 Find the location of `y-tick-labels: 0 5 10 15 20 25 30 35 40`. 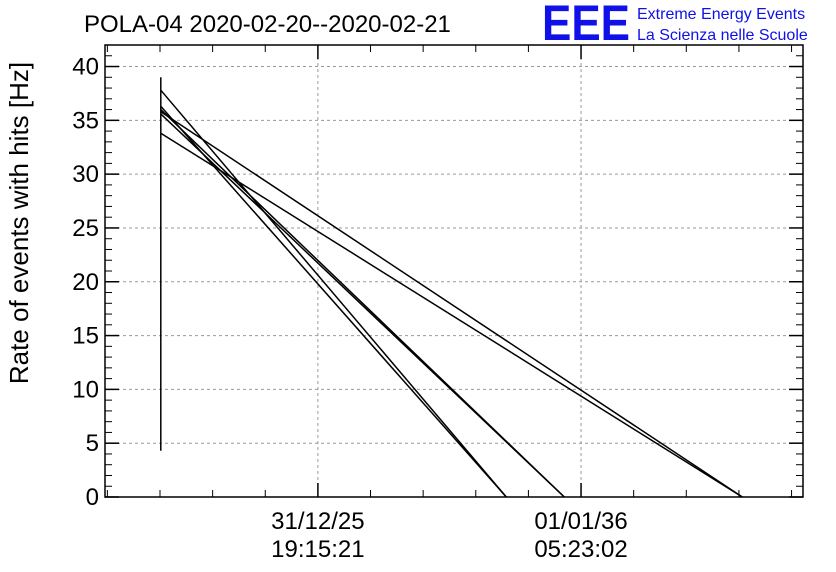

y-tick-labels: 0 5 10 15 20 25 30 35 40 is located at coordinates (85, 282).